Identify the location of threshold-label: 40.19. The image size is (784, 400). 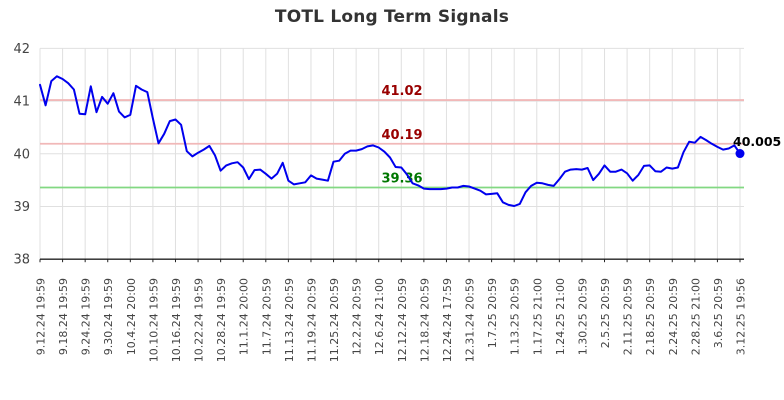
(401, 135).